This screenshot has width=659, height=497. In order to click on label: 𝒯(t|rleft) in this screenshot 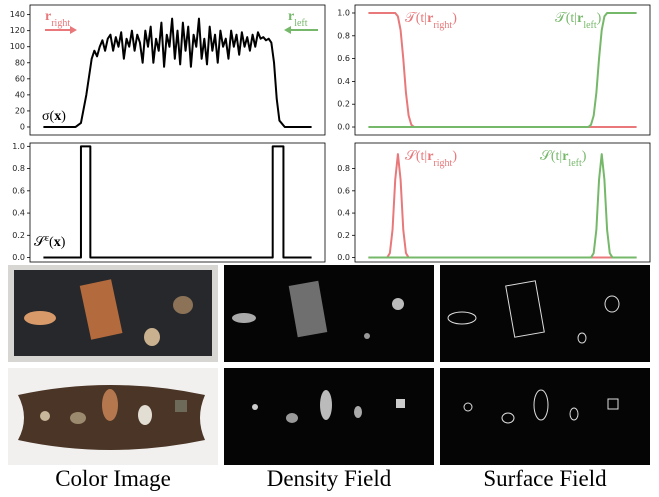, I will do `click(578, 21)`.